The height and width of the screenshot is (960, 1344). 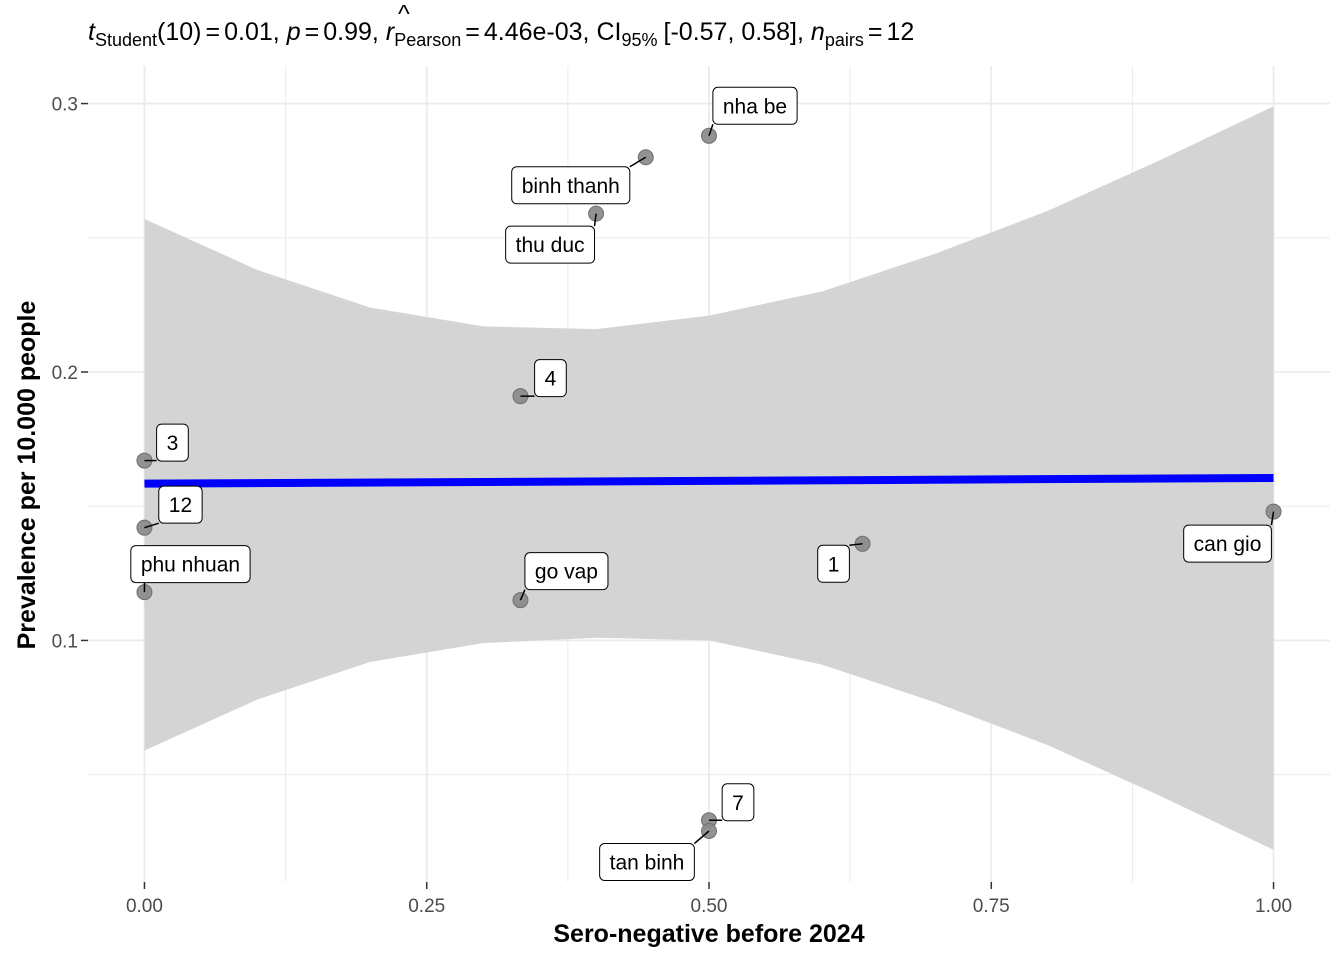 What do you see at coordinates (375, 32) in the screenshot?
I see `comma-2: ,` at bounding box center [375, 32].